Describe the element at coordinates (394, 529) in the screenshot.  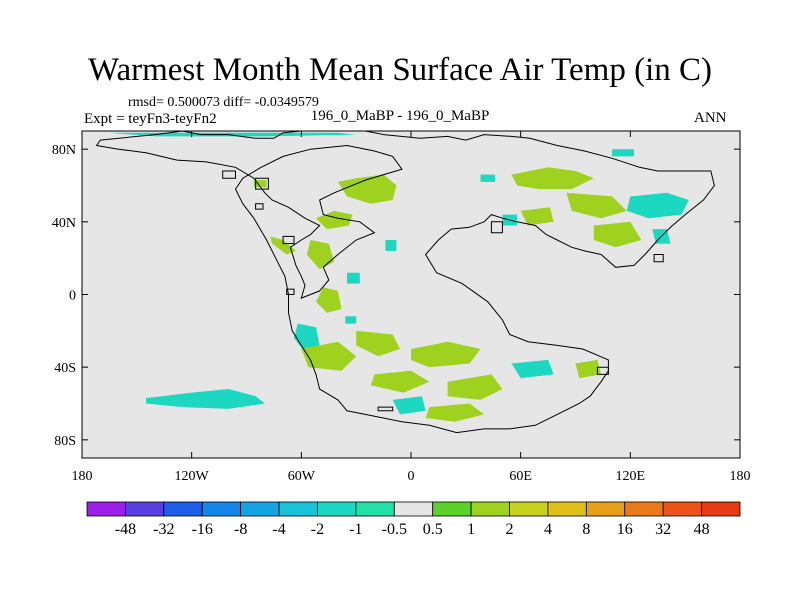
I see `colorbar-label: -0.5` at that location.